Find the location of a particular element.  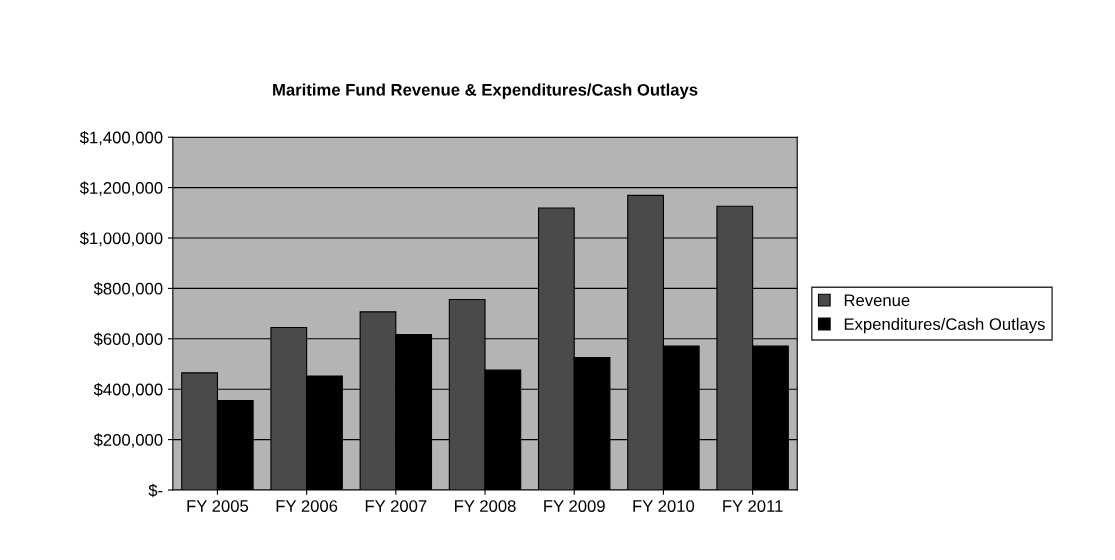

x-tick-label: FY 2006 is located at coordinates (307, 506).